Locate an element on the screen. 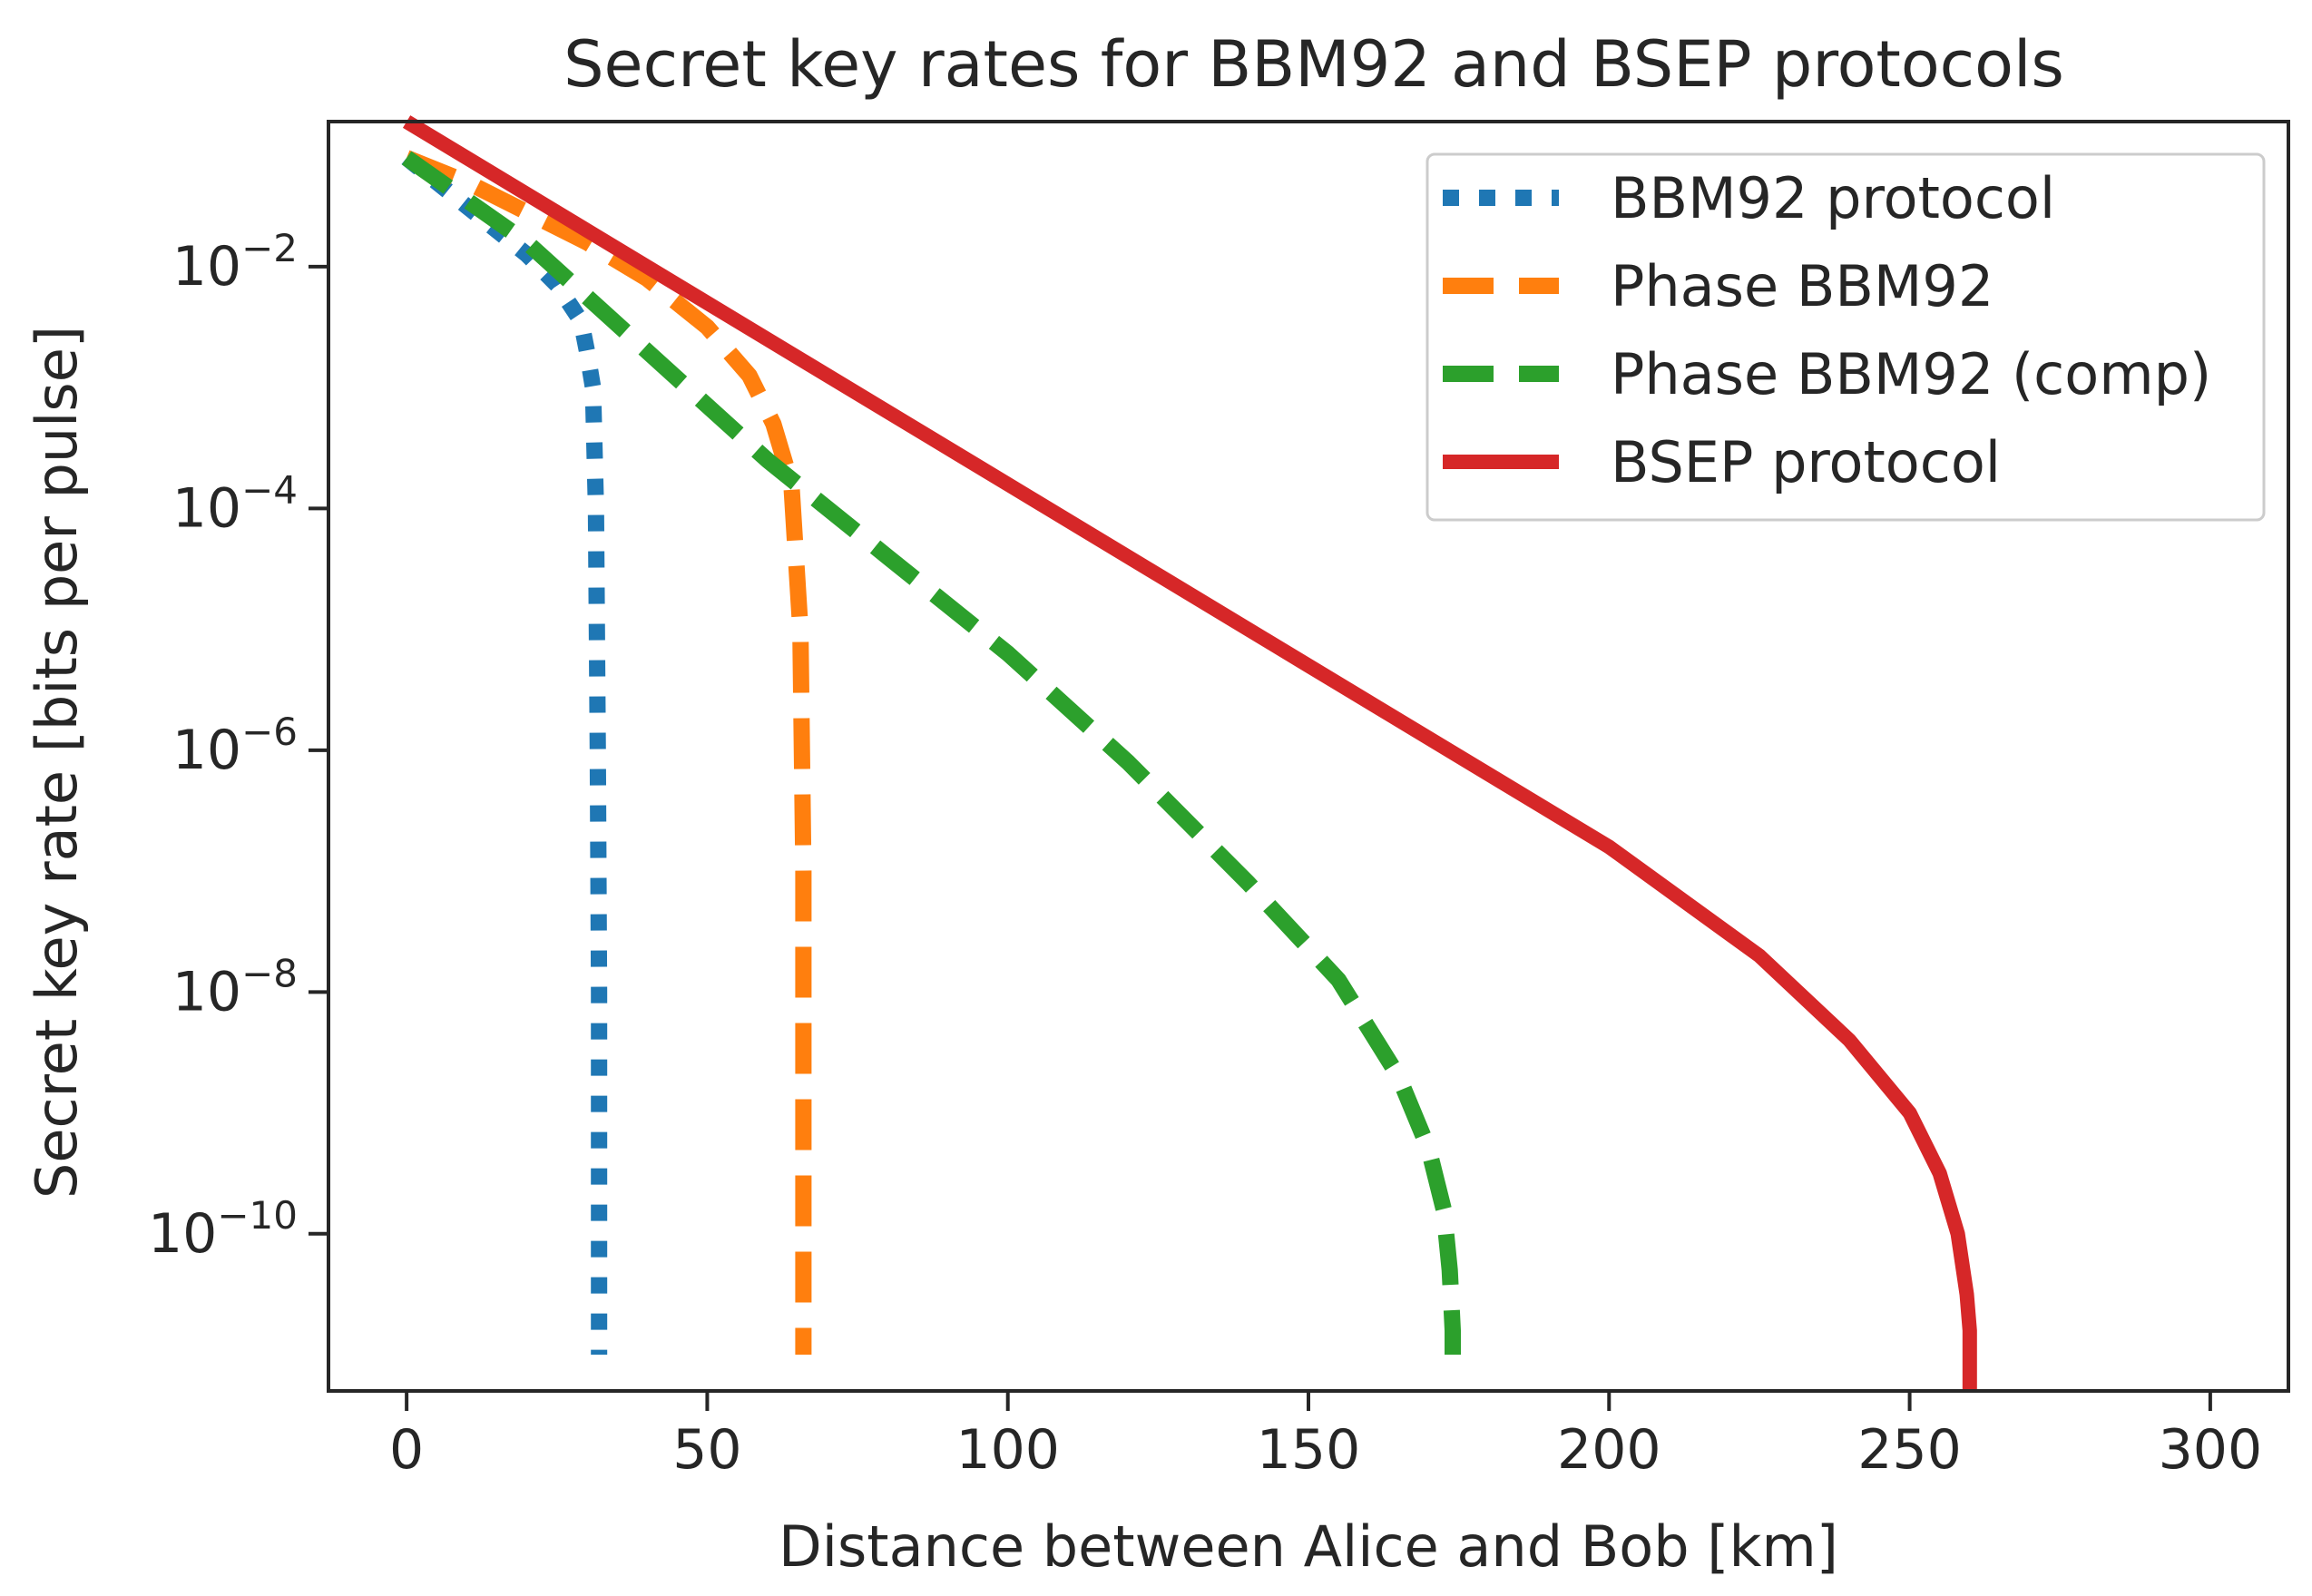  y-tick-label: 10⁻⁶ is located at coordinates (235, 746).